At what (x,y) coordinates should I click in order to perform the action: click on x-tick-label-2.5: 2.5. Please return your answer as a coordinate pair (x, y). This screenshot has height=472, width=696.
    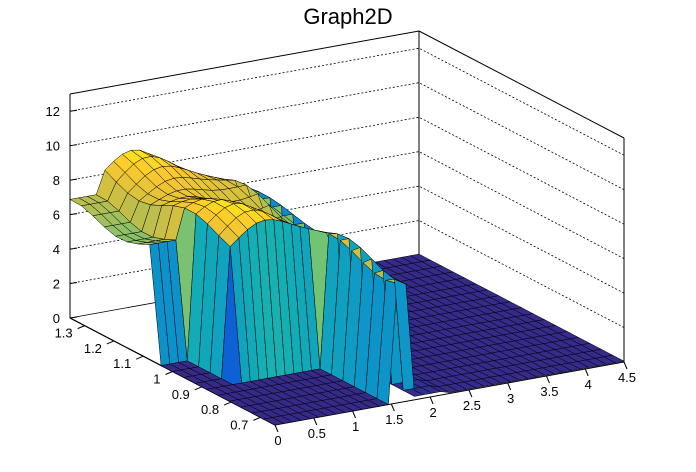
    Looking at the image, I should click on (472, 405).